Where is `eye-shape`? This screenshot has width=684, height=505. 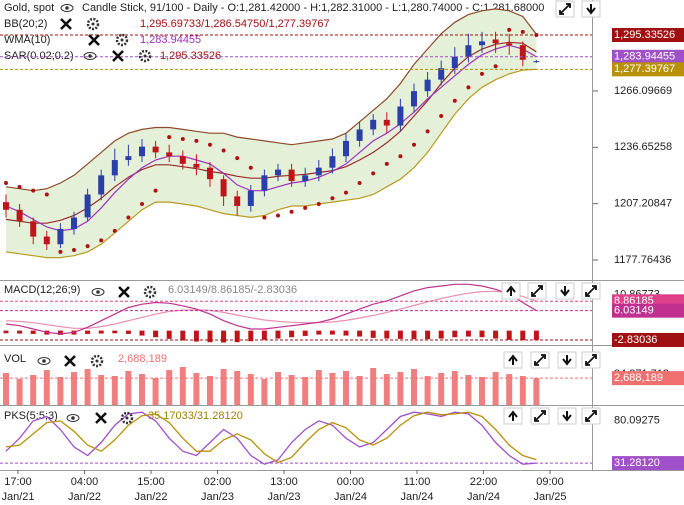 eye-shape is located at coordinates (98, 292).